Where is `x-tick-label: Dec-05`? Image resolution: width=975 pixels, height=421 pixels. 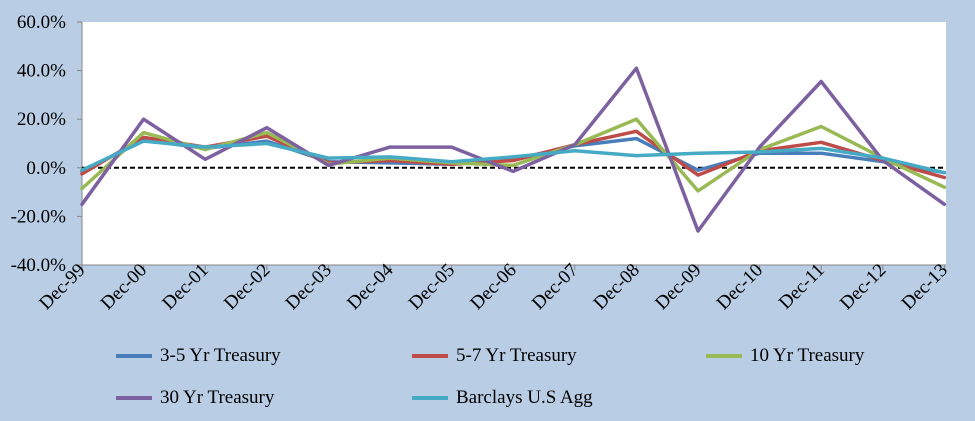 x-tick-label: Dec-05 is located at coordinates (432, 287).